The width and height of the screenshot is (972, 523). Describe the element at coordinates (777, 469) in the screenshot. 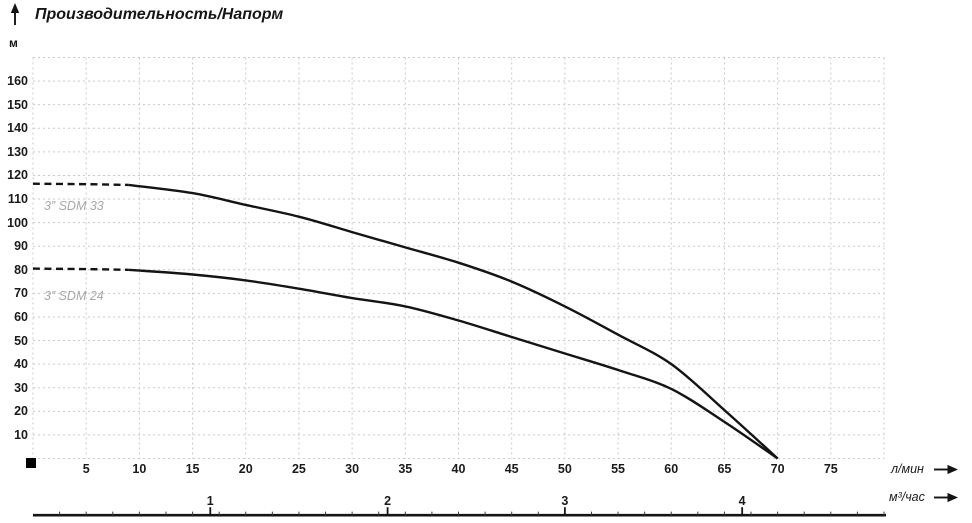

I see `x-tick-70: 70` at that location.